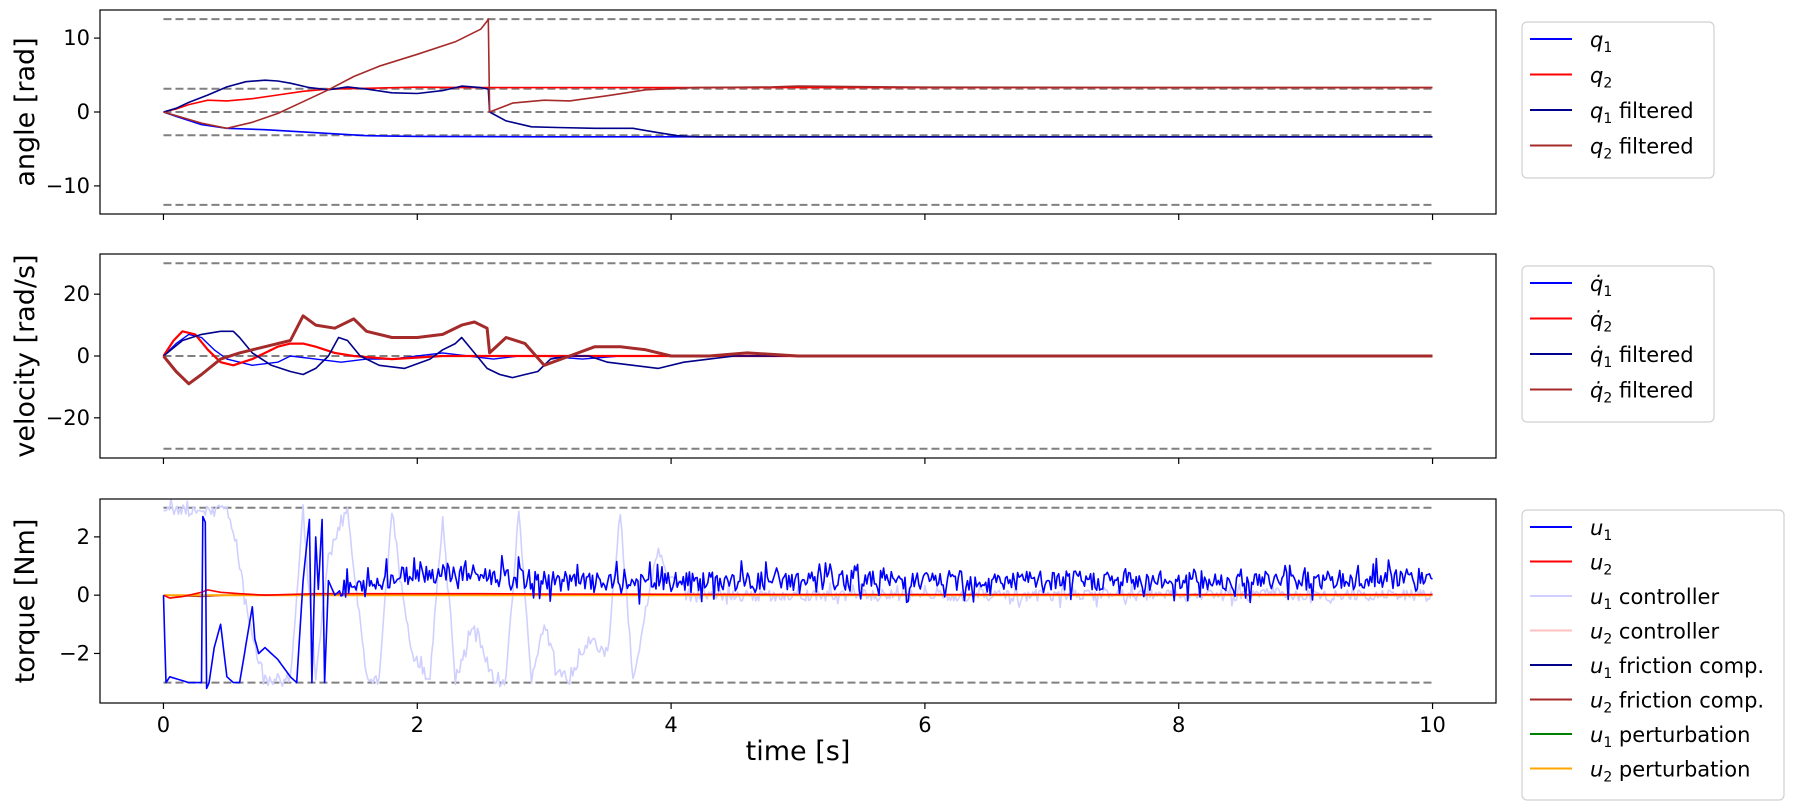 The height and width of the screenshot is (802, 1795). I want to click on series-line-u2, so click(798, 594).